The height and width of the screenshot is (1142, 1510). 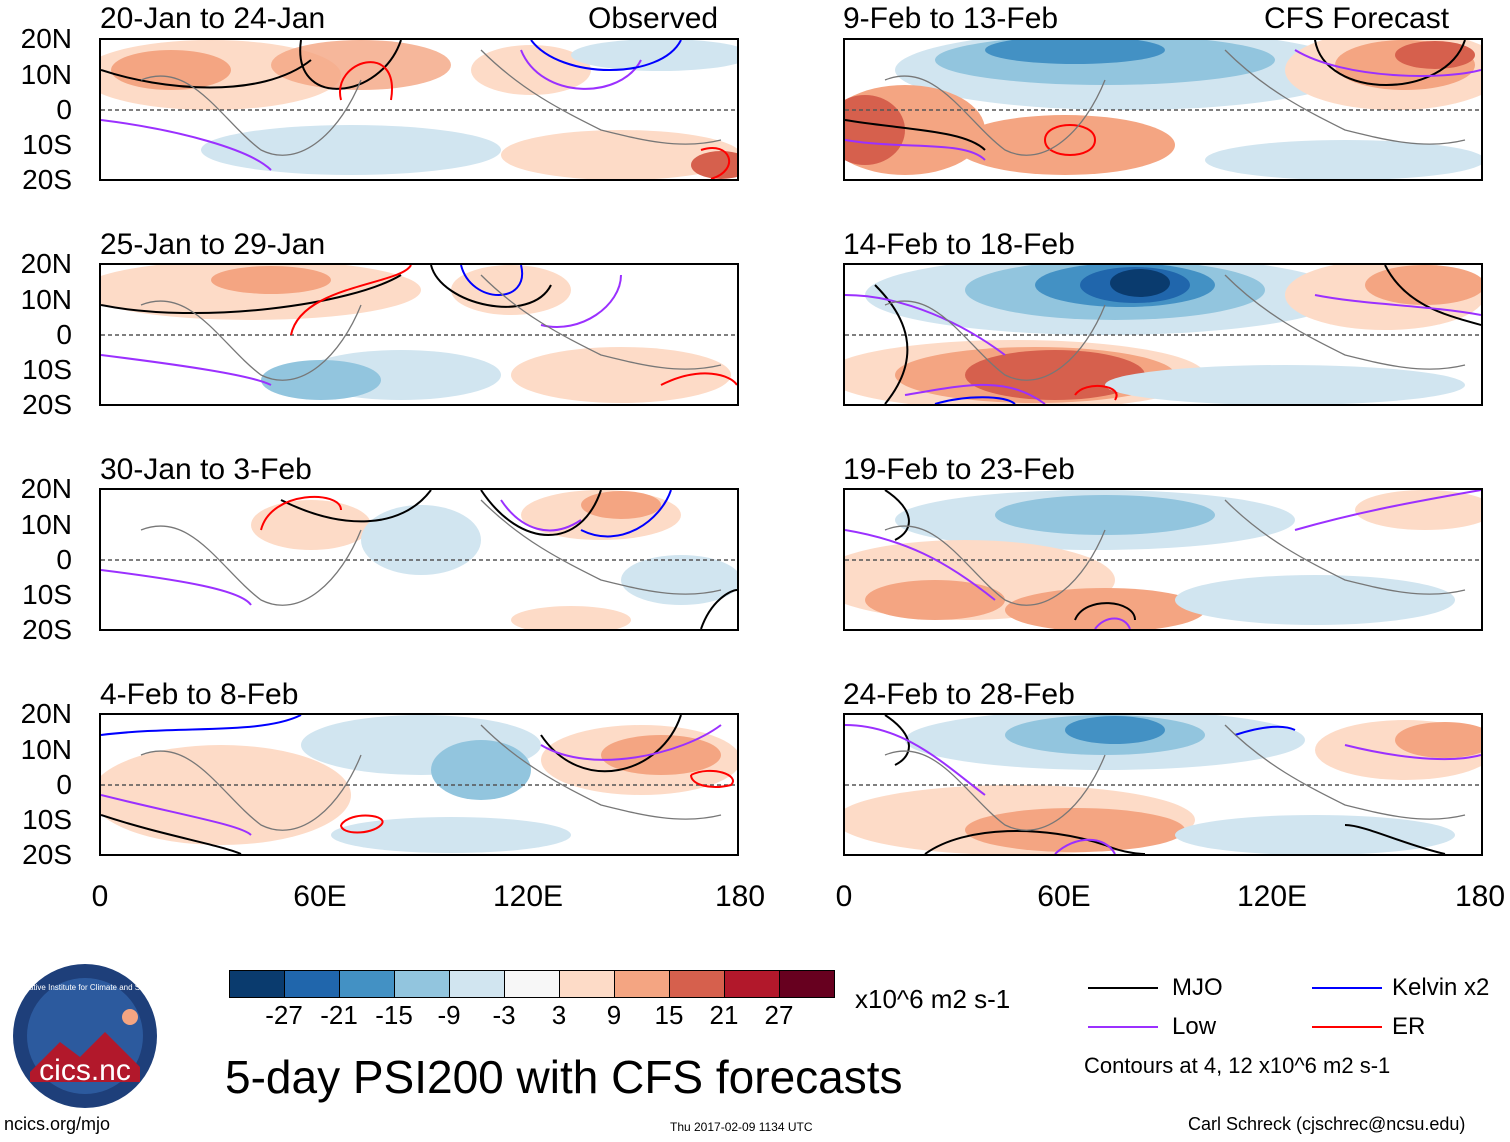 What do you see at coordinates (339, 1015) in the screenshot?
I see `colorbar-tick: -21` at bounding box center [339, 1015].